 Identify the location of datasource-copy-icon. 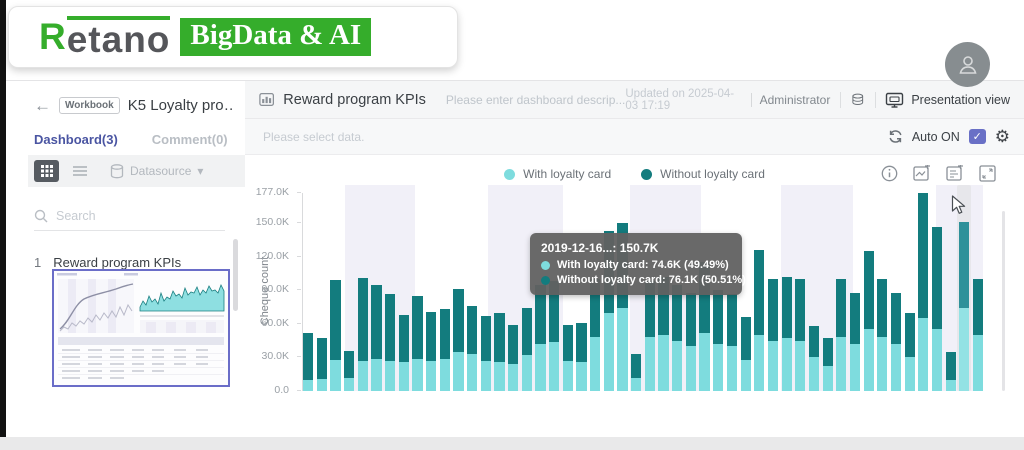
(858, 99).